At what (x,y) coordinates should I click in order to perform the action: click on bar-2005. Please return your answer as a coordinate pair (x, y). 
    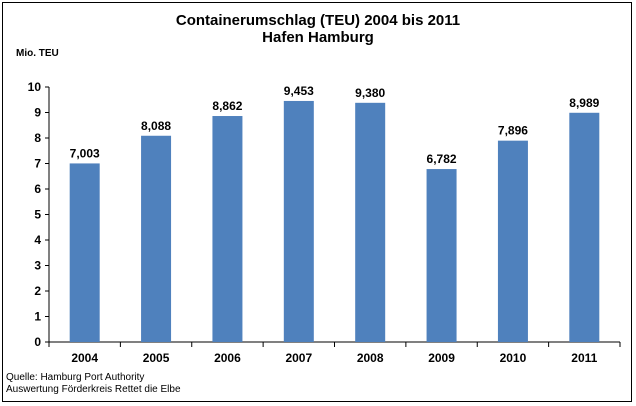
    Looking at the image, I should click on (156, 238).